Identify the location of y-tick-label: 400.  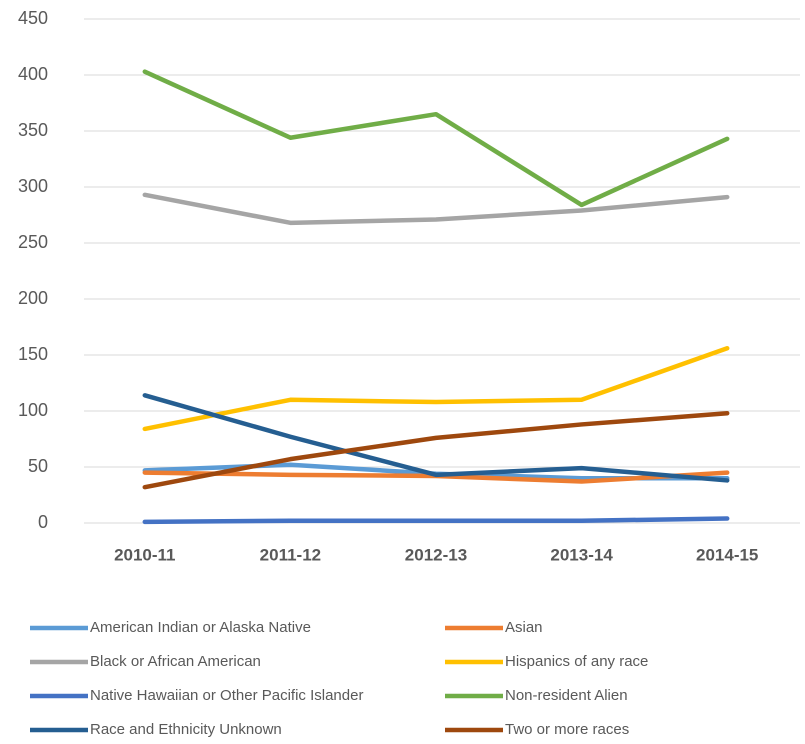
(33, 74).